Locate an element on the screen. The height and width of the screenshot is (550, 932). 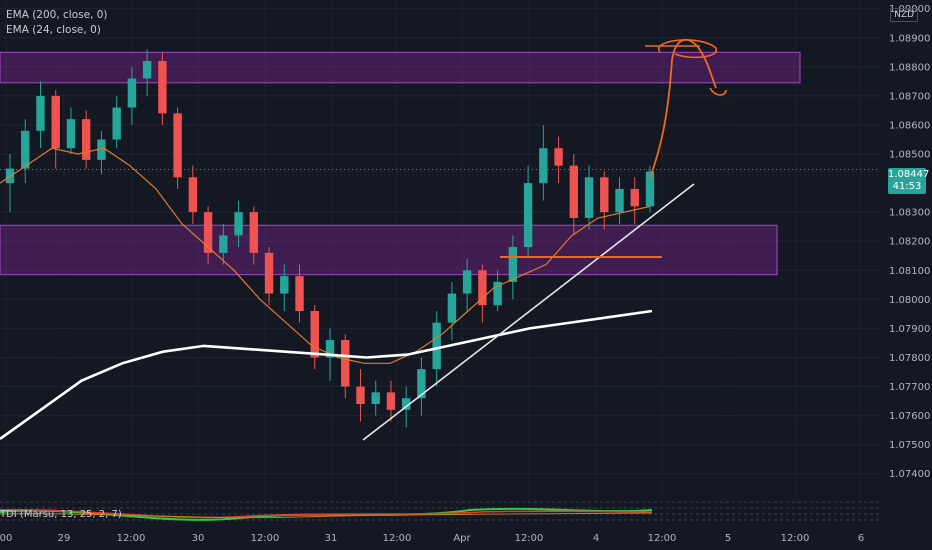
tdi-base-line is located at coordinates (326, 515).